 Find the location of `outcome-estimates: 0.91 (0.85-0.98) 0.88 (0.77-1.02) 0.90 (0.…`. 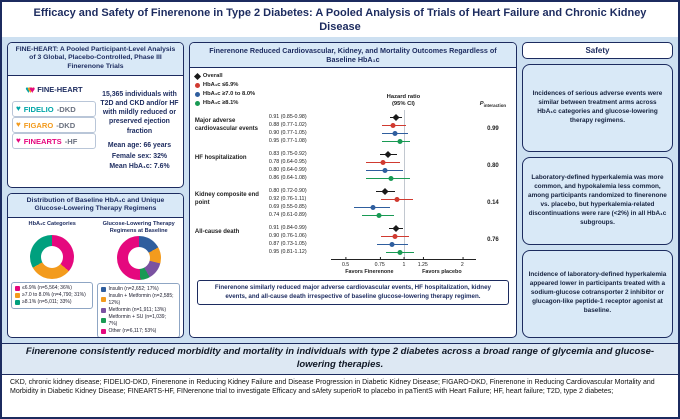

outcome-estimates: 0.91 (0.85-0.98) 0.88 (0.77-1.02) 0.90 (0.… is located at coordinates (372, 129).